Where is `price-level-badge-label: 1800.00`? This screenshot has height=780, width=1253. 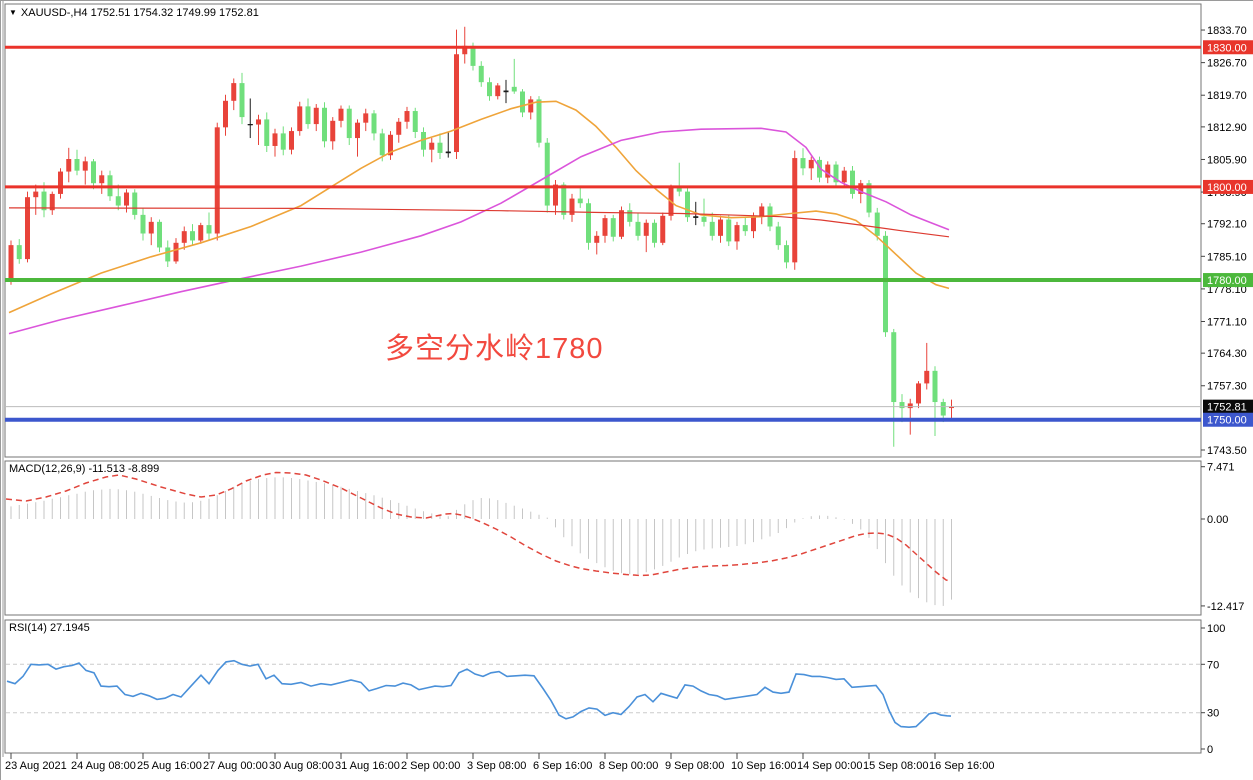
price-level-badge-label: 1800.00 is located at coordinates (1227, 188).